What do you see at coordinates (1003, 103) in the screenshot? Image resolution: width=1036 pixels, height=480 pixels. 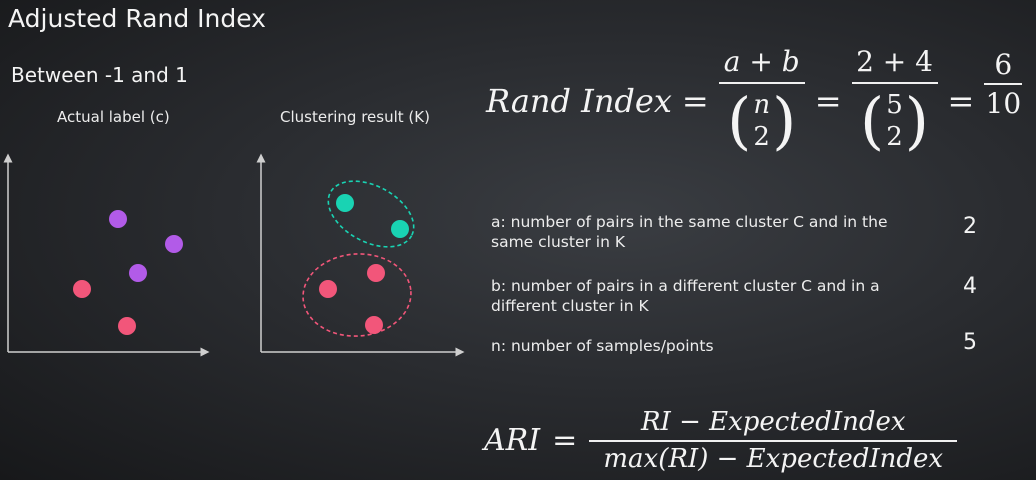 I see `denominator-10: 10` at bounding box center [1003, 103].